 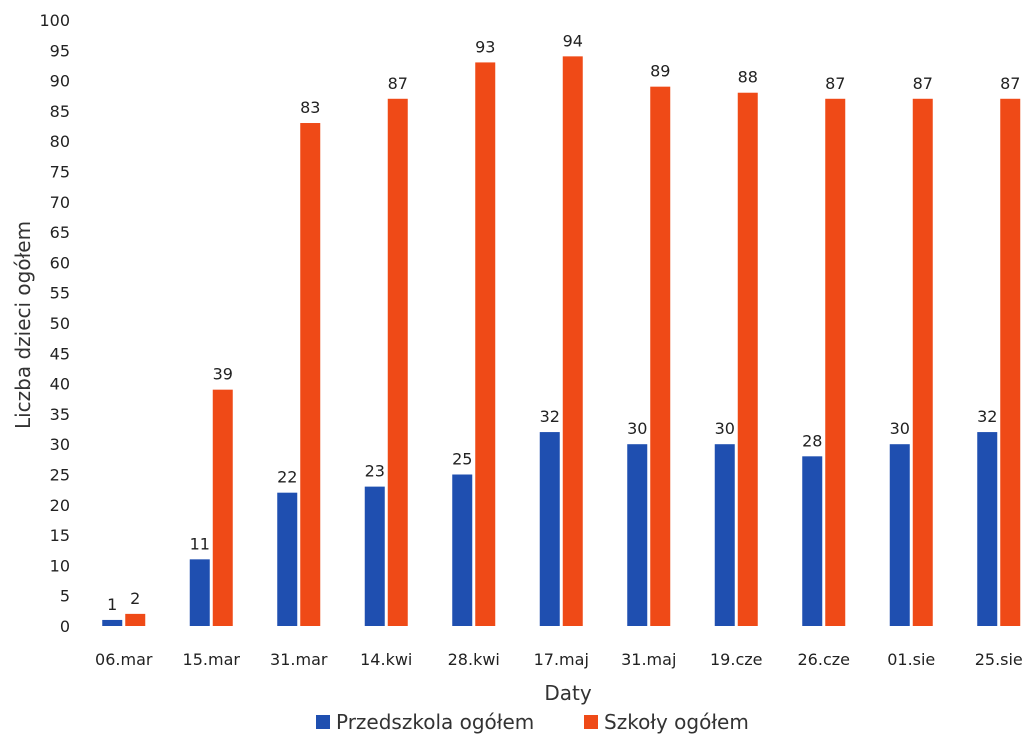 What do you see at coordinates (485, 46) in the screenshot?
I see `data-label: 93` at bounding box center [485, 46].